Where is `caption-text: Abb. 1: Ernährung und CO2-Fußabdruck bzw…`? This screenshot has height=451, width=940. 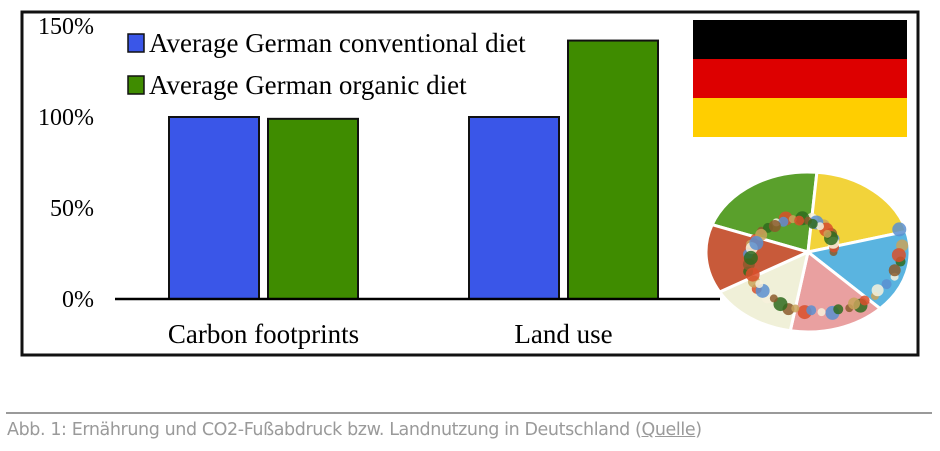 caption-text: Abb. 1: Ernährung und CO2-Fußabdruck bzw… is located at coordinates (324, 430).